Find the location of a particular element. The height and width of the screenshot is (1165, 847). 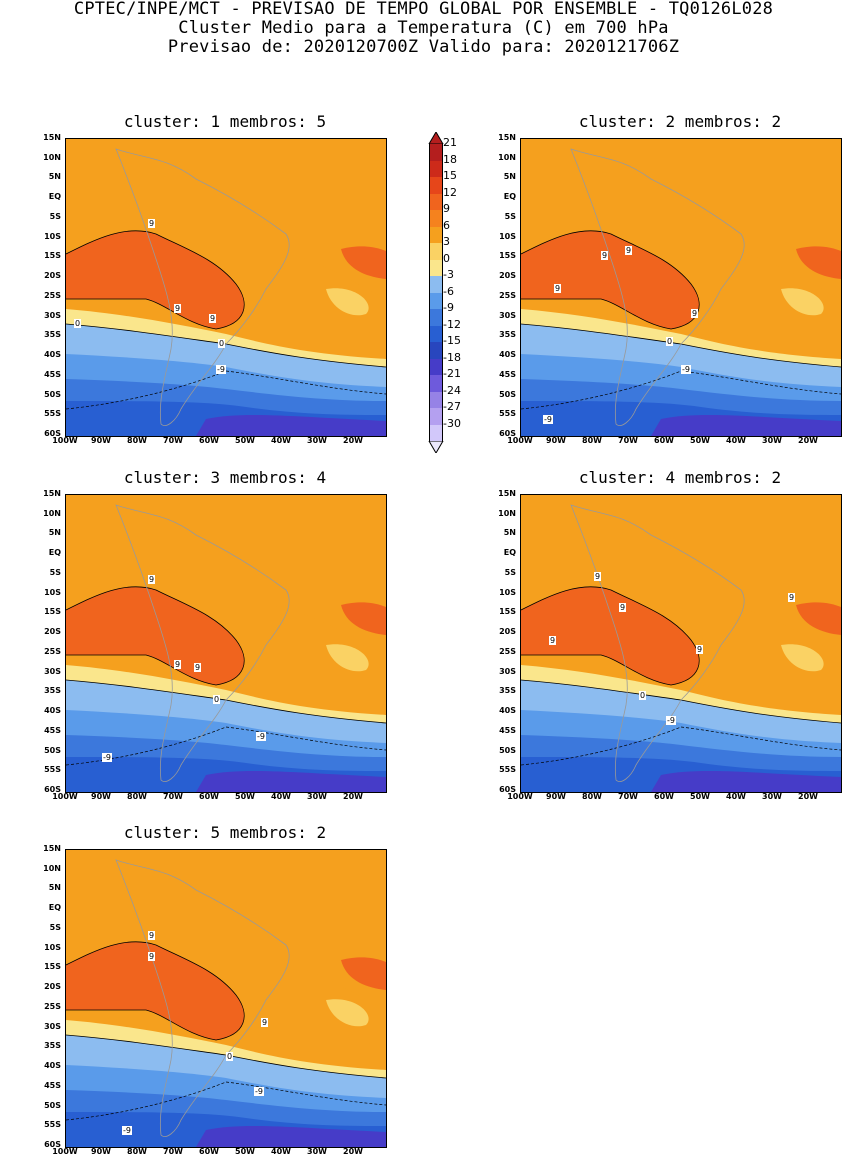

temperature-map: 9 9 9 9 0 -9 -9 is located at coordinates (681, 287).